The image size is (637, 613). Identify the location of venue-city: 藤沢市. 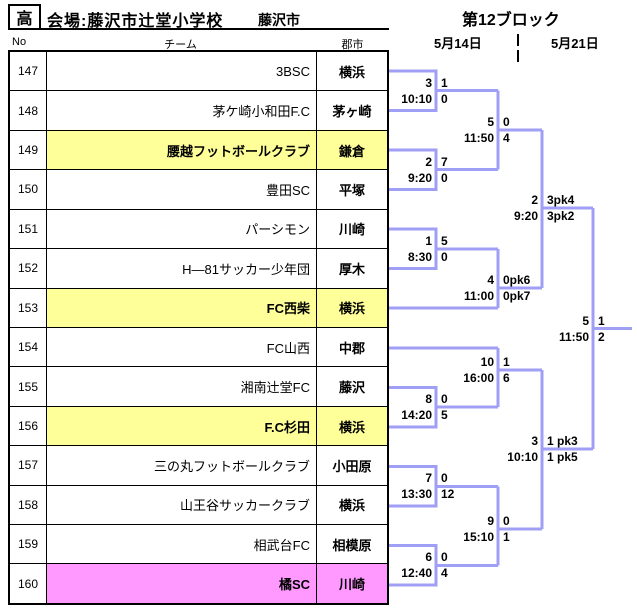
(279, 20).